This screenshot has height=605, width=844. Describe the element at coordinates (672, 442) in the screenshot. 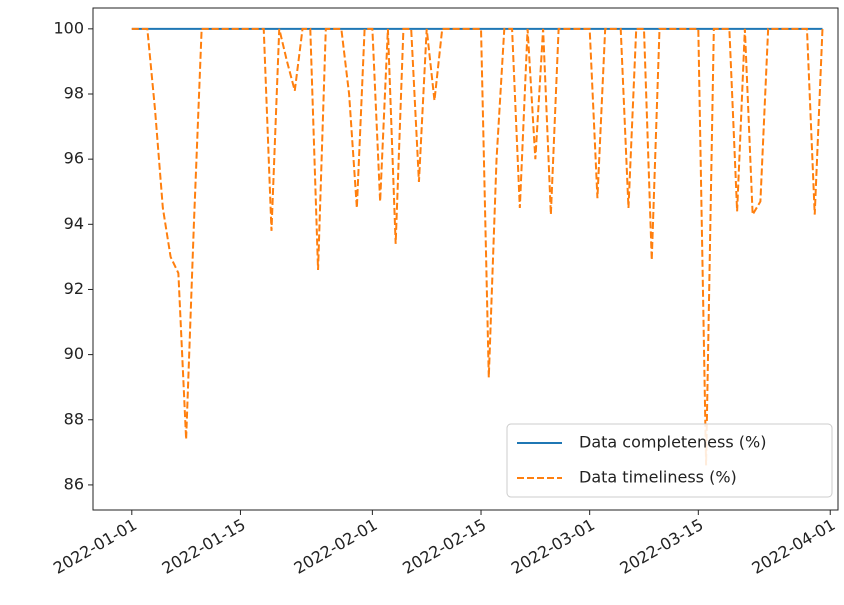

I see `legend-label: Data completeness (%)` at that location.